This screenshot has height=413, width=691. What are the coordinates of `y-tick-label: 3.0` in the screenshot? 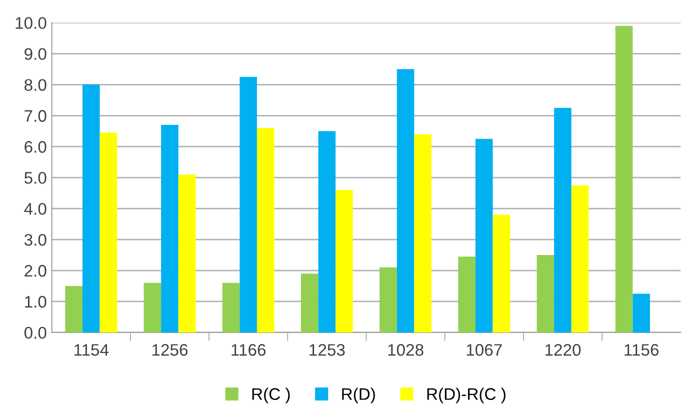 It's located at (35, 240).